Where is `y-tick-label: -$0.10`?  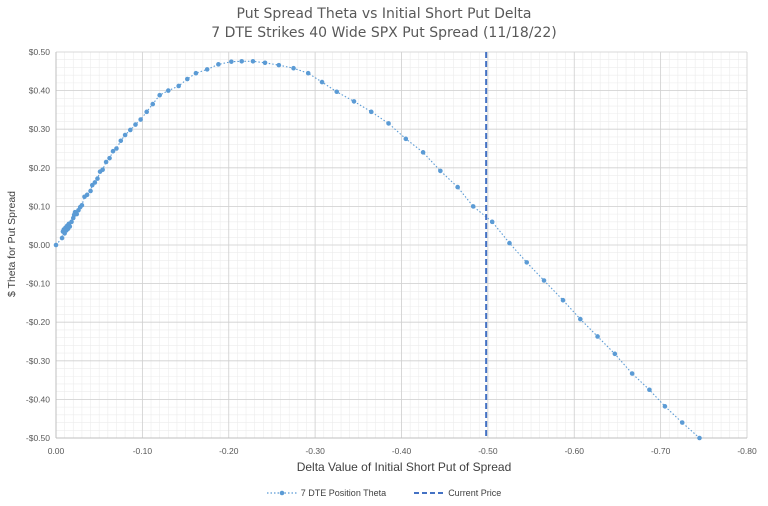 y-tick-label: -$0.10 is located at coordinates (38, 284).